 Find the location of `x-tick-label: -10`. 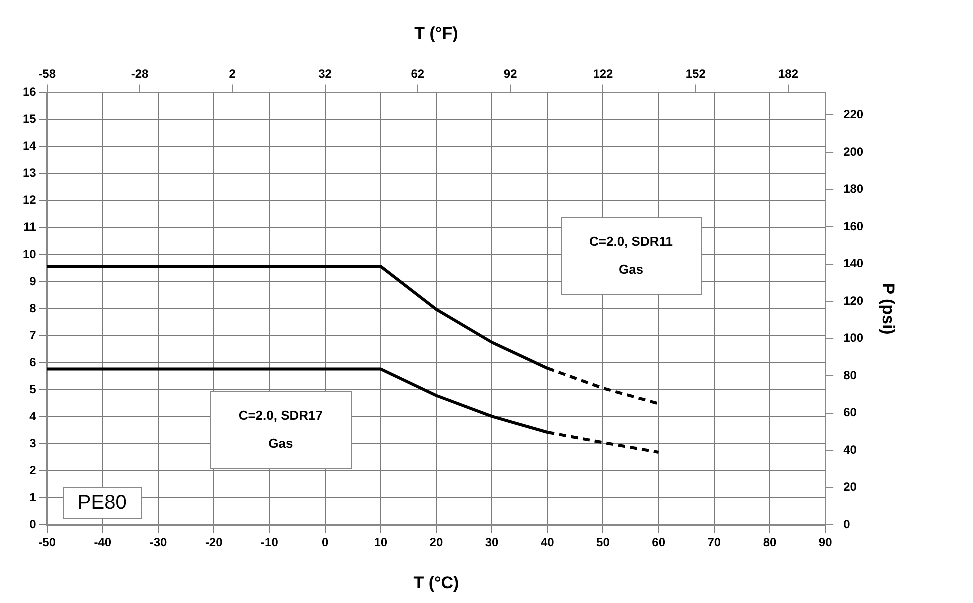

x-tick-label: -10 is located at coordinates (270, 543).